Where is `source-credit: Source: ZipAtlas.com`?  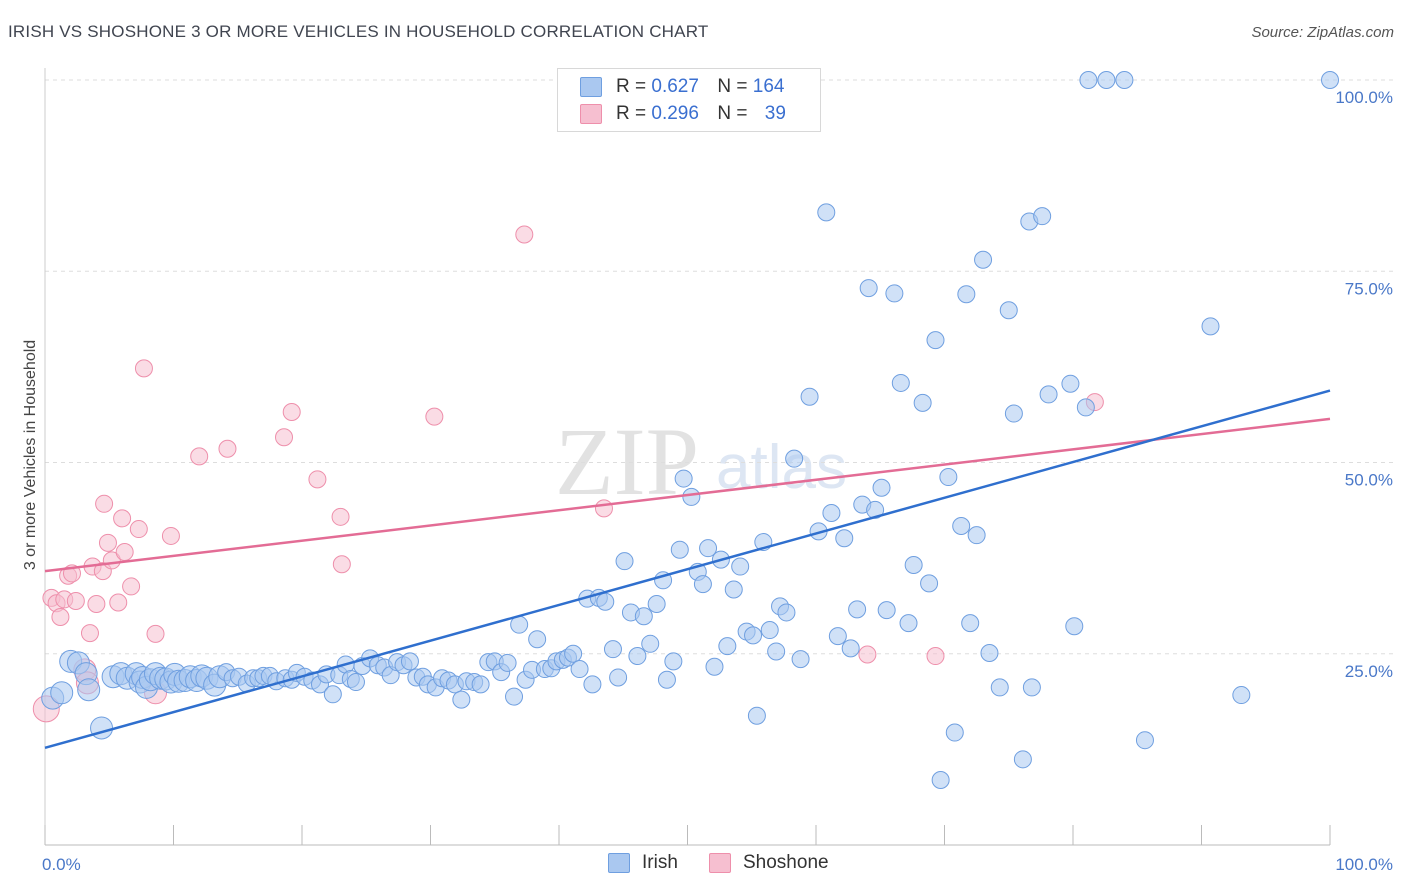 source-credit: Source: ZipAtlas.com is located at coordinates (1322, 32).